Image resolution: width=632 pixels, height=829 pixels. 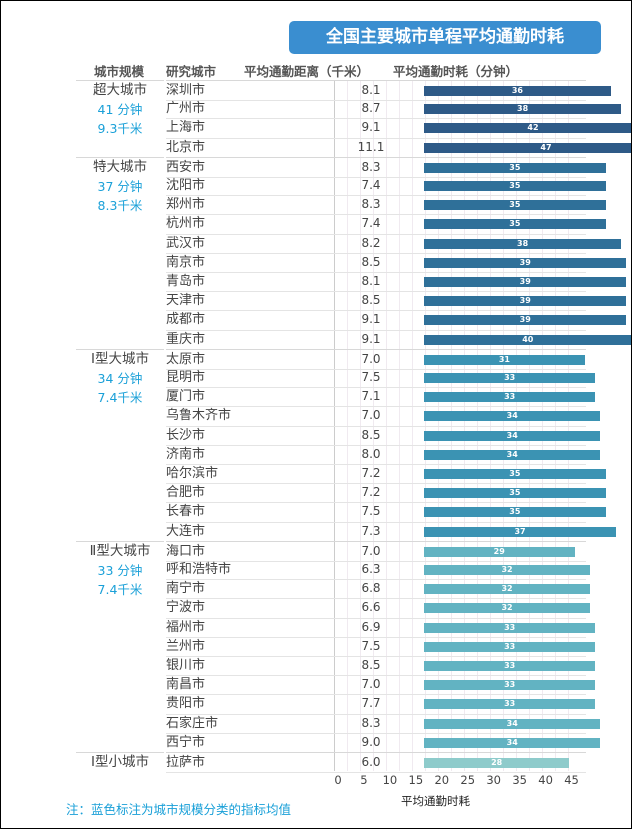 I want to click on city-name: 西安市, so click(x=186, y=167).